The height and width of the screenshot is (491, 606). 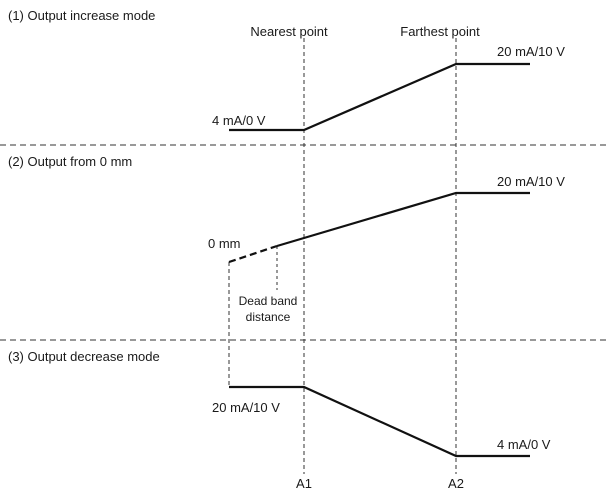 I want to click on a1-label: A1, so click(x=304, y=483).